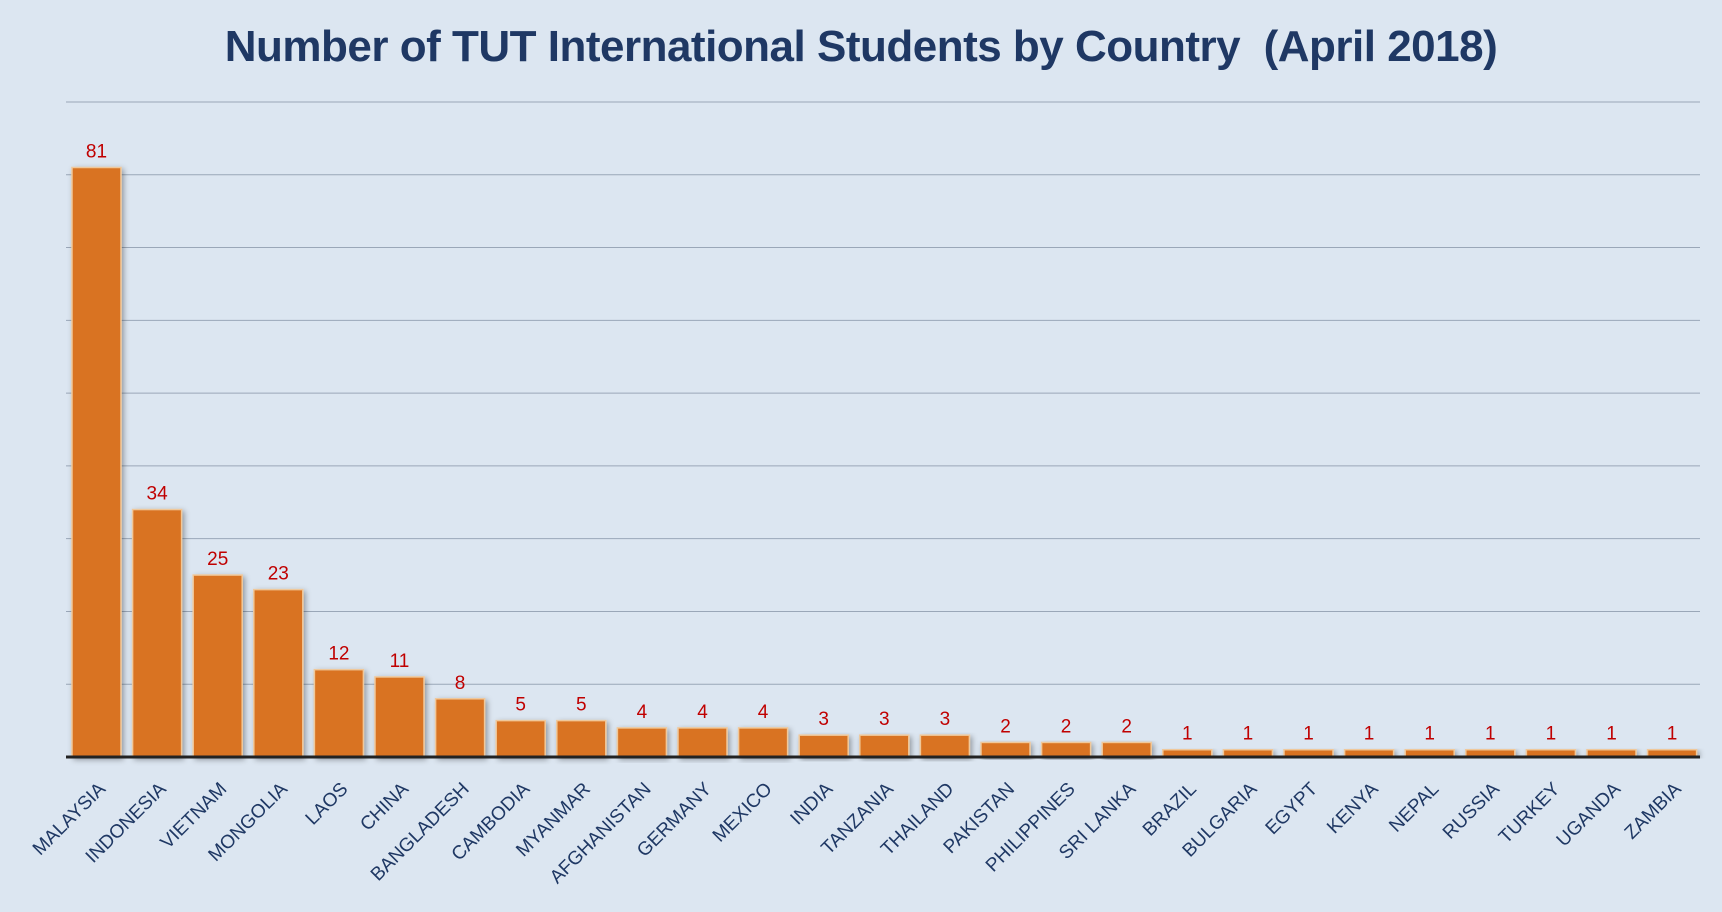 This screenshot has width=1722, height=912. Describe the element at coordinates (338, 654) in the screenshot. I see `data-label: 12` at that location.